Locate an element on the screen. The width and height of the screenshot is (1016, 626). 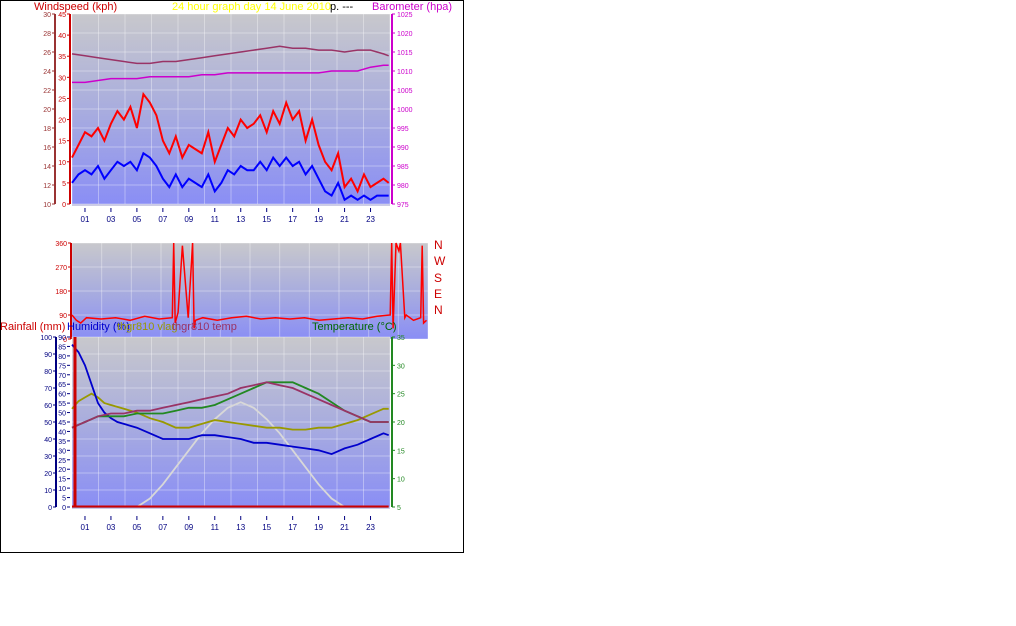
barometer-axis-tick-label: 1015 is located at coordinates (405, 53).